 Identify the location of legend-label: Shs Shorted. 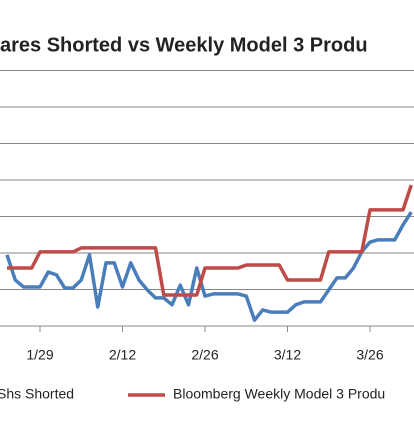
(37, 394).